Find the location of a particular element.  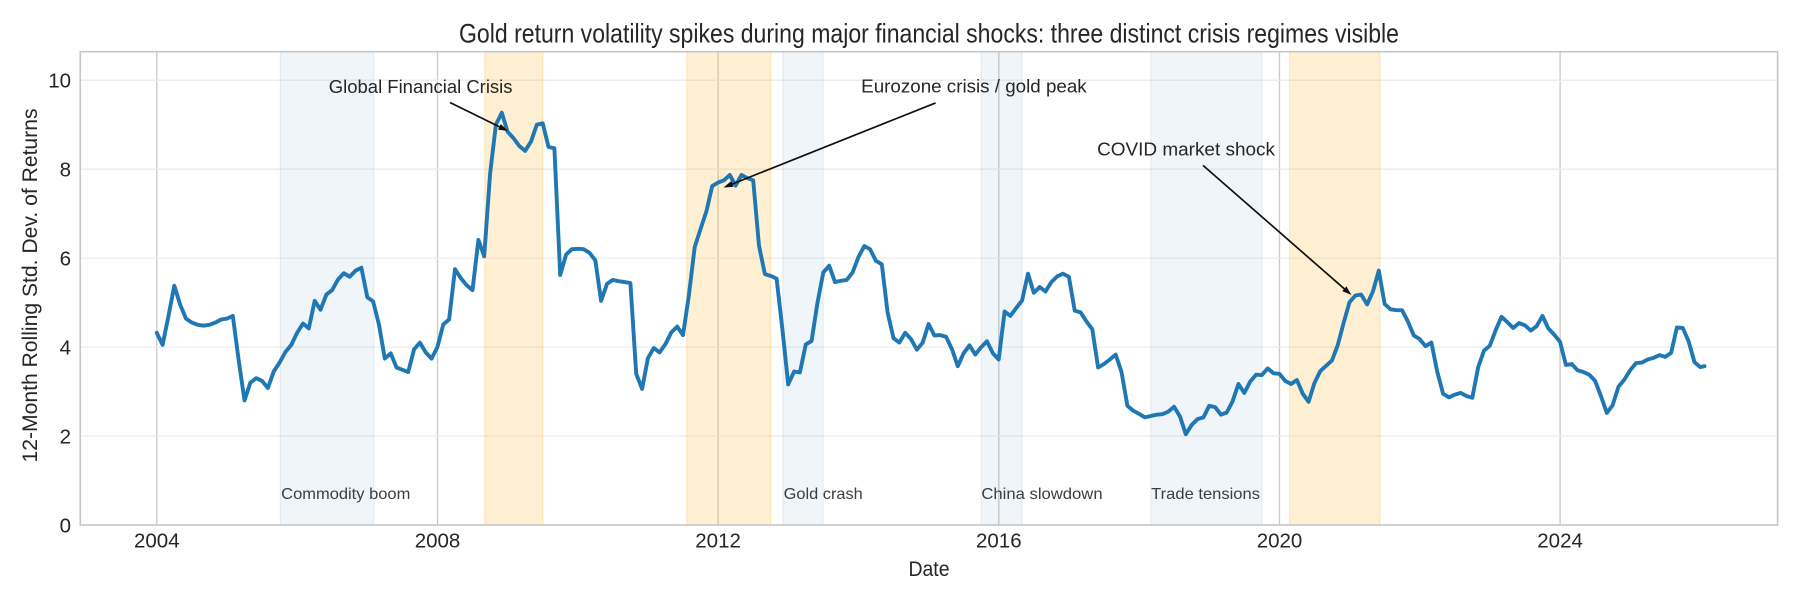

svg-text: 2024 is located at coordinates (1560, 541).